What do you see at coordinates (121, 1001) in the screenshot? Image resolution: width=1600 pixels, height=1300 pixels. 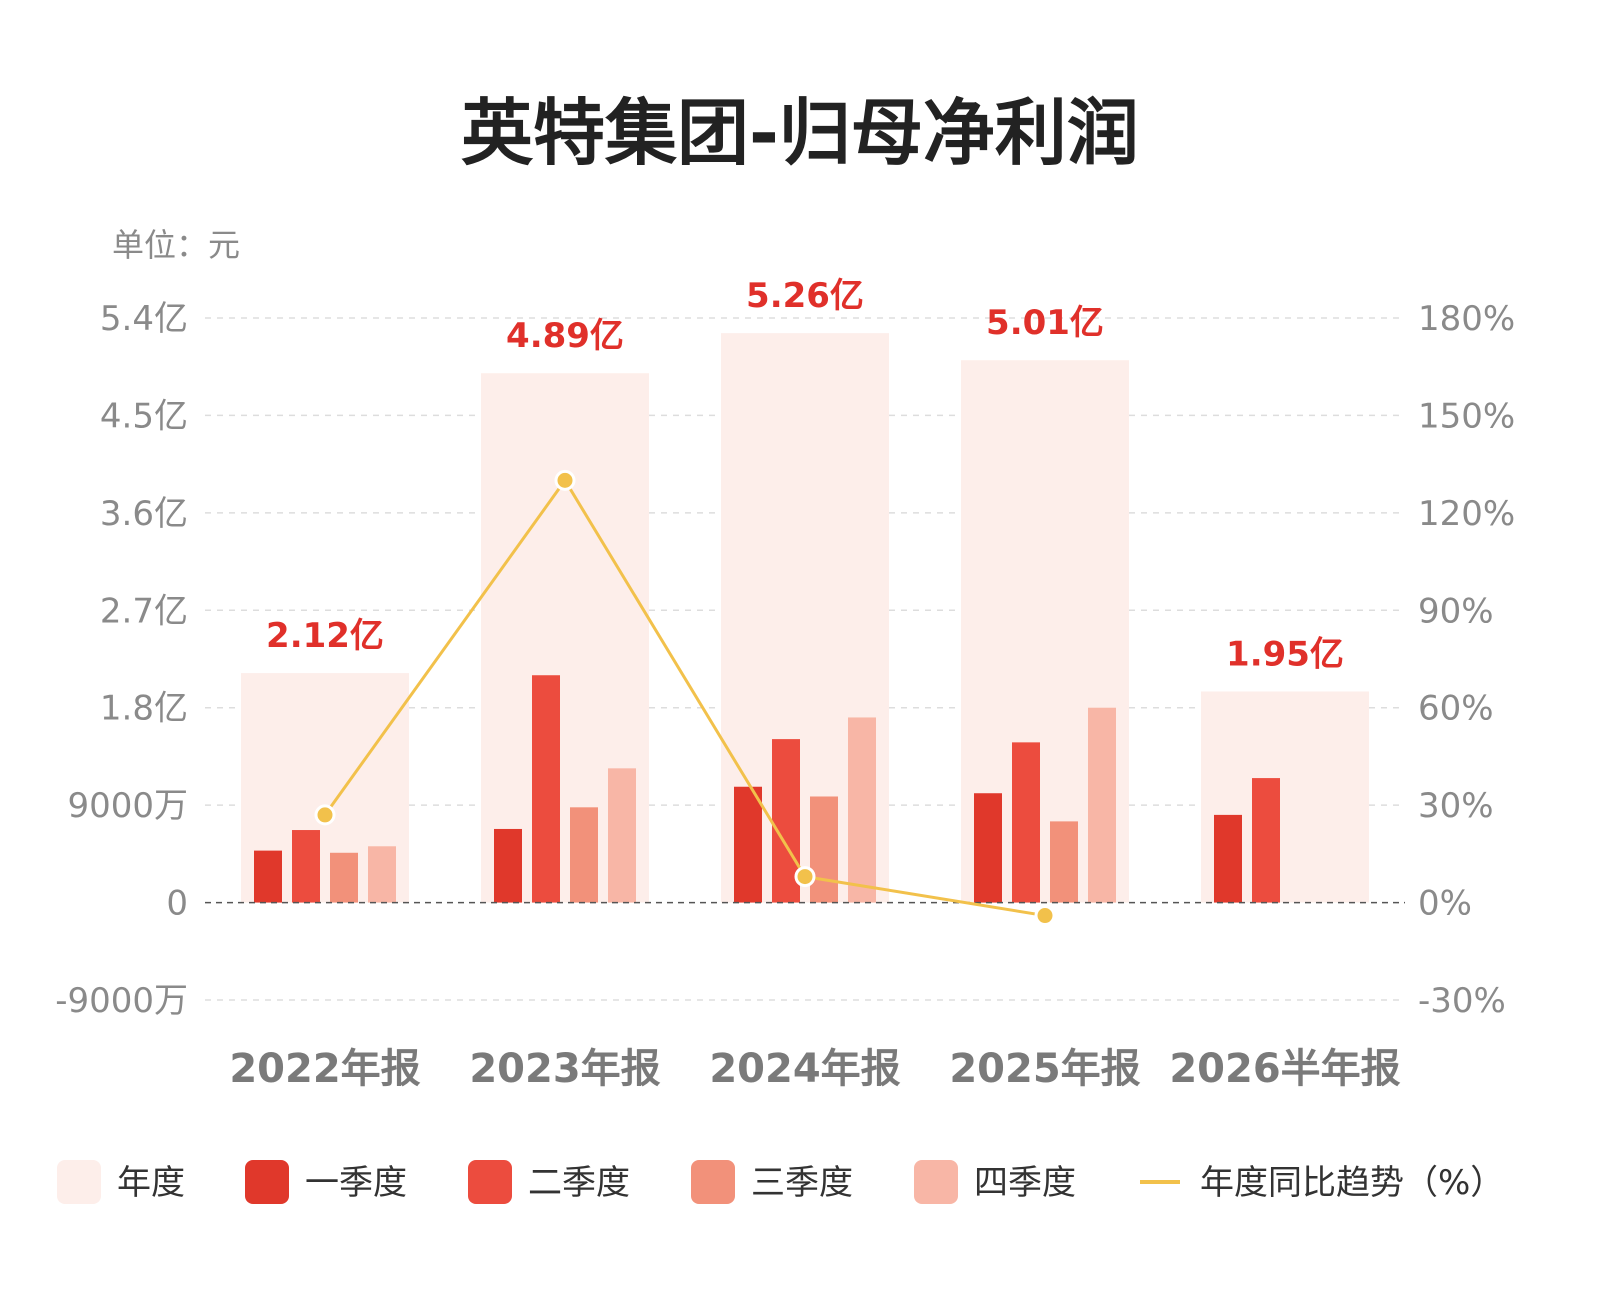 I see `y-tick-label: -9000万` at bounding box center [121, 1001].